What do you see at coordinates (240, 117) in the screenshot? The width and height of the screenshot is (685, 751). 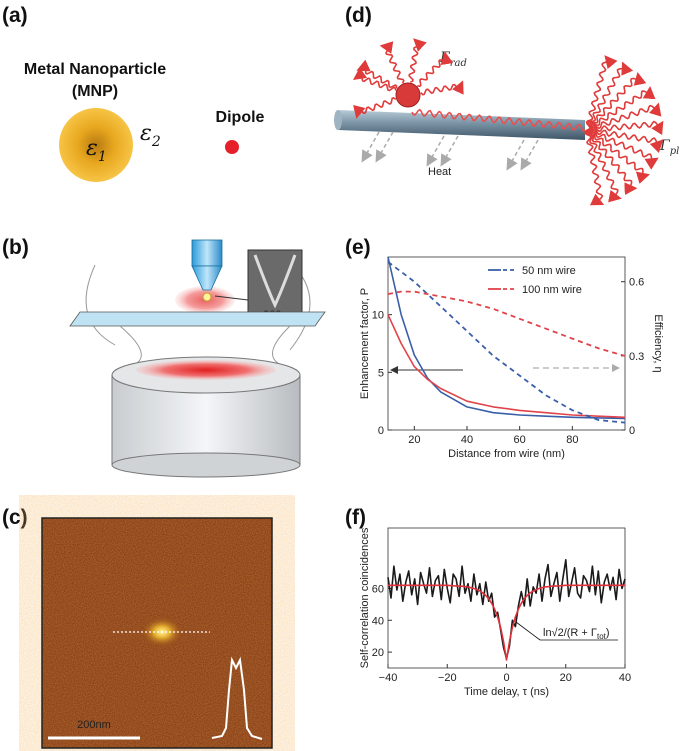 I see `dipole-label: Dipole` at bounding box center [240, 117].